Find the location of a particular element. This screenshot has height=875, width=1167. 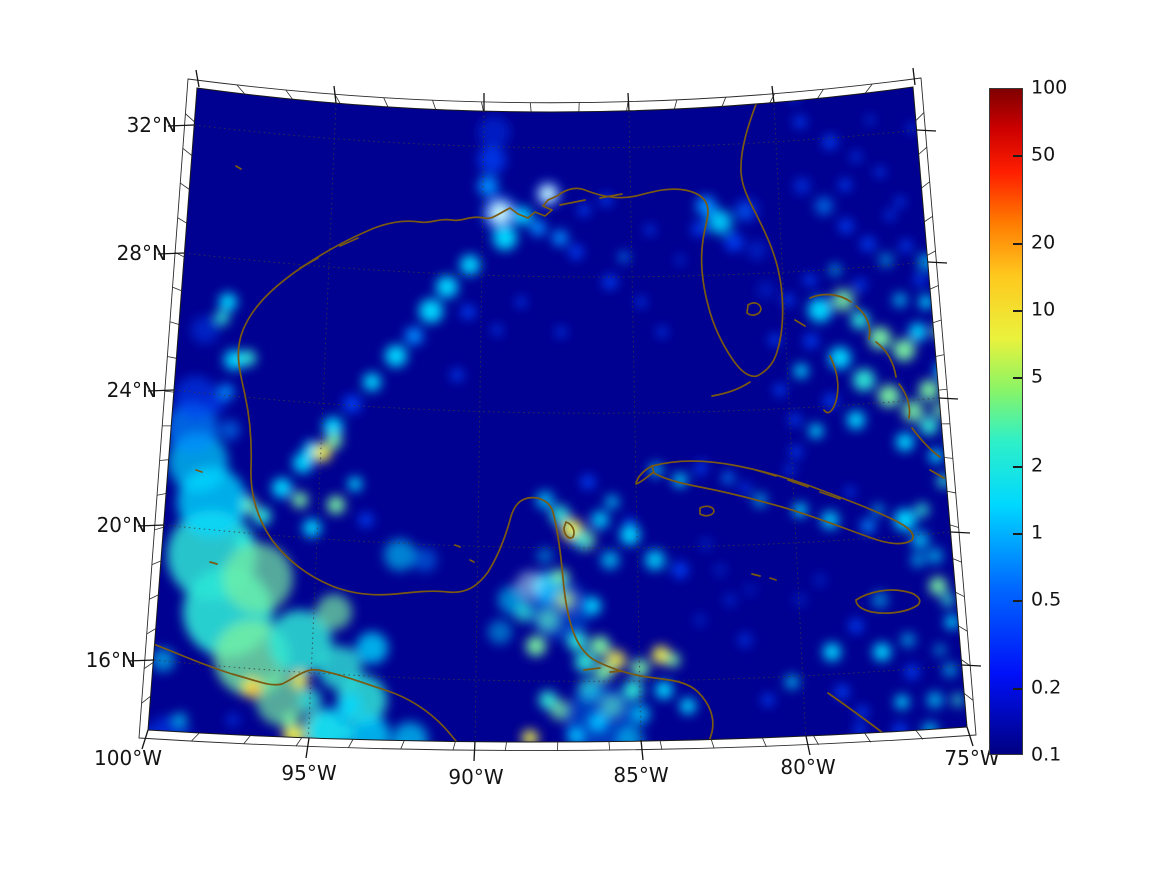

grid-parallel is located at coordinates (558, 670).